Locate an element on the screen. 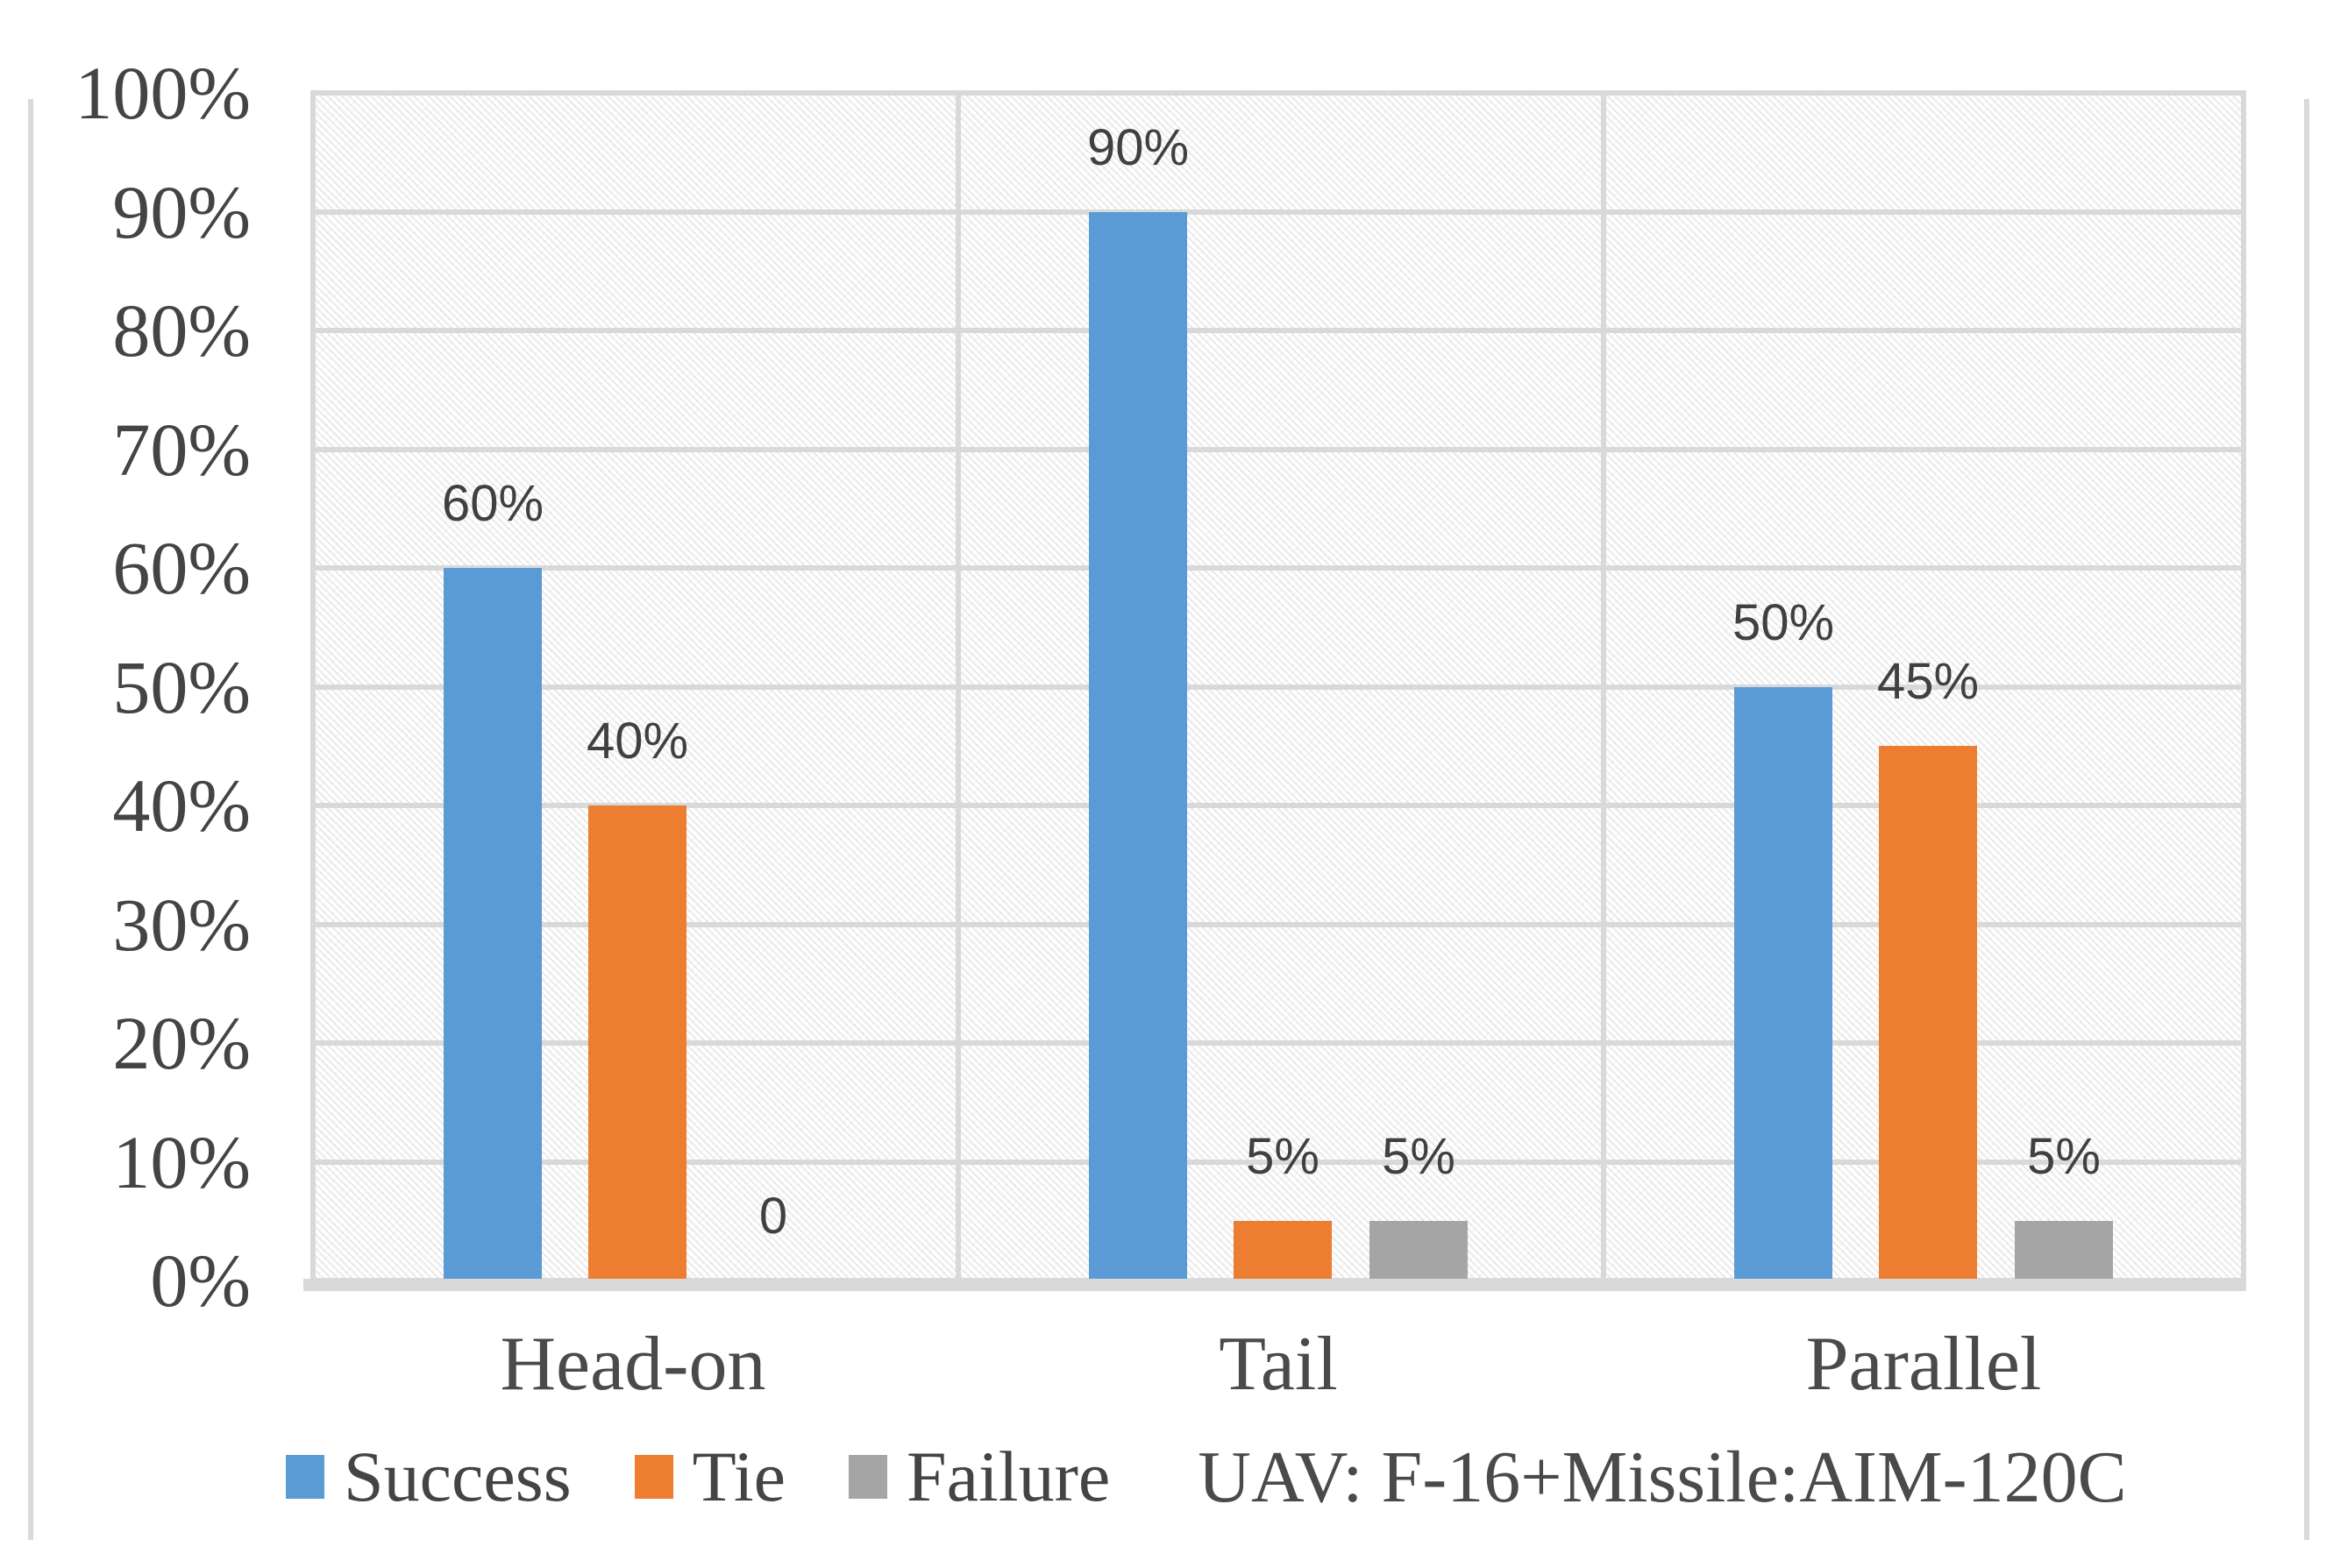  figure-left-border is located at coordinates (31, 819).